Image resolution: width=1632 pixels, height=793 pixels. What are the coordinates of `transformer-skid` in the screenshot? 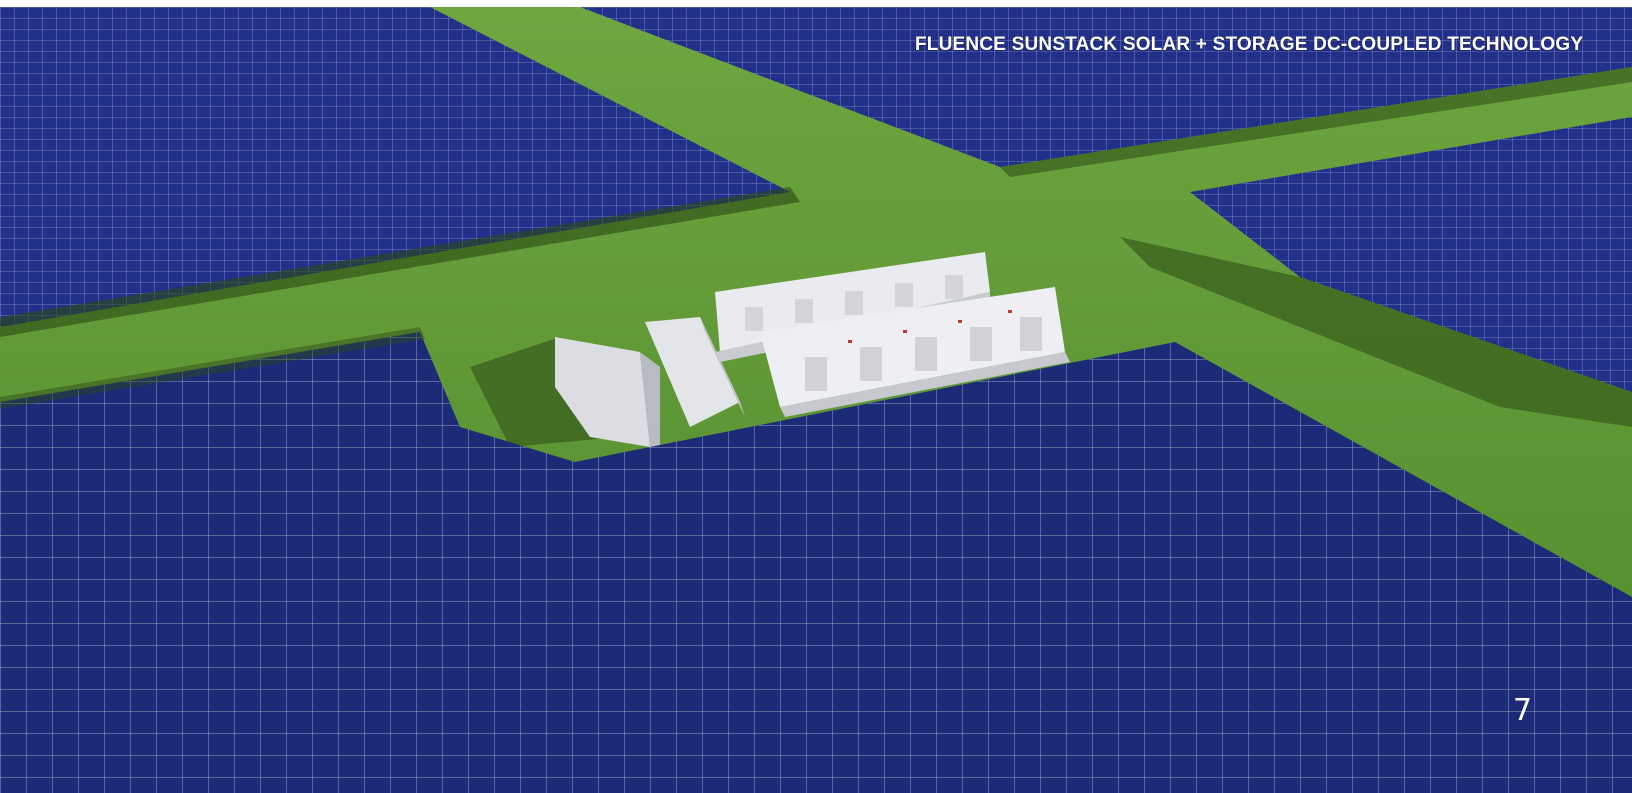 It's located at (607, 394).